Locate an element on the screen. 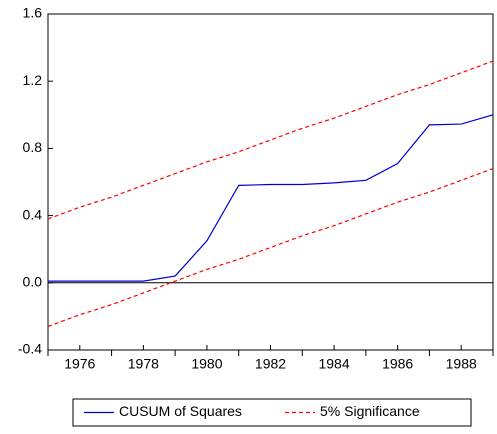 Image resolution: width=497 pixels, height=434 pixels. y-tick-label: 0.4 is located at coordinates (33, 214).